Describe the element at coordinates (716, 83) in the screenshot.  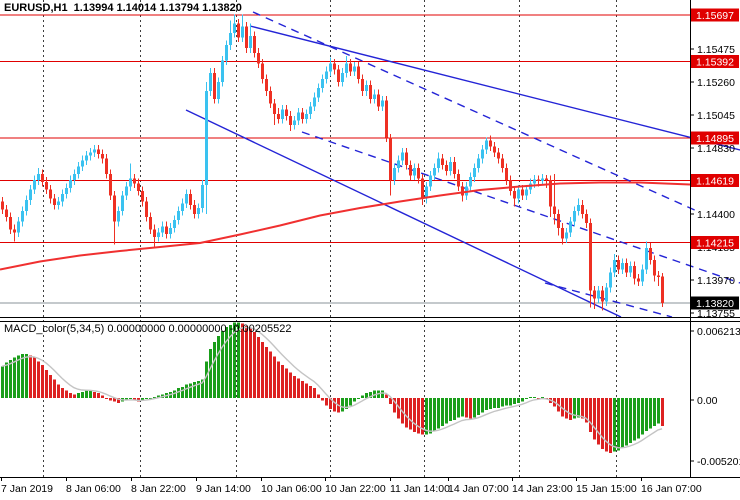
I see `price-tick-label: 1.15260` at that location.